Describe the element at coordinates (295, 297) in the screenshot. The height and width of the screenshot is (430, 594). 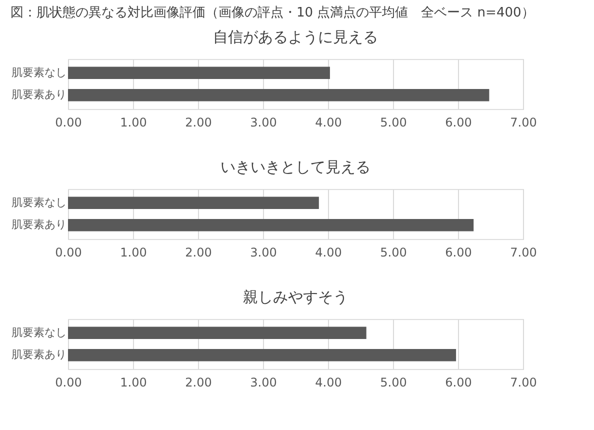
I see `chart-title: 親しみやすそう` at that location.